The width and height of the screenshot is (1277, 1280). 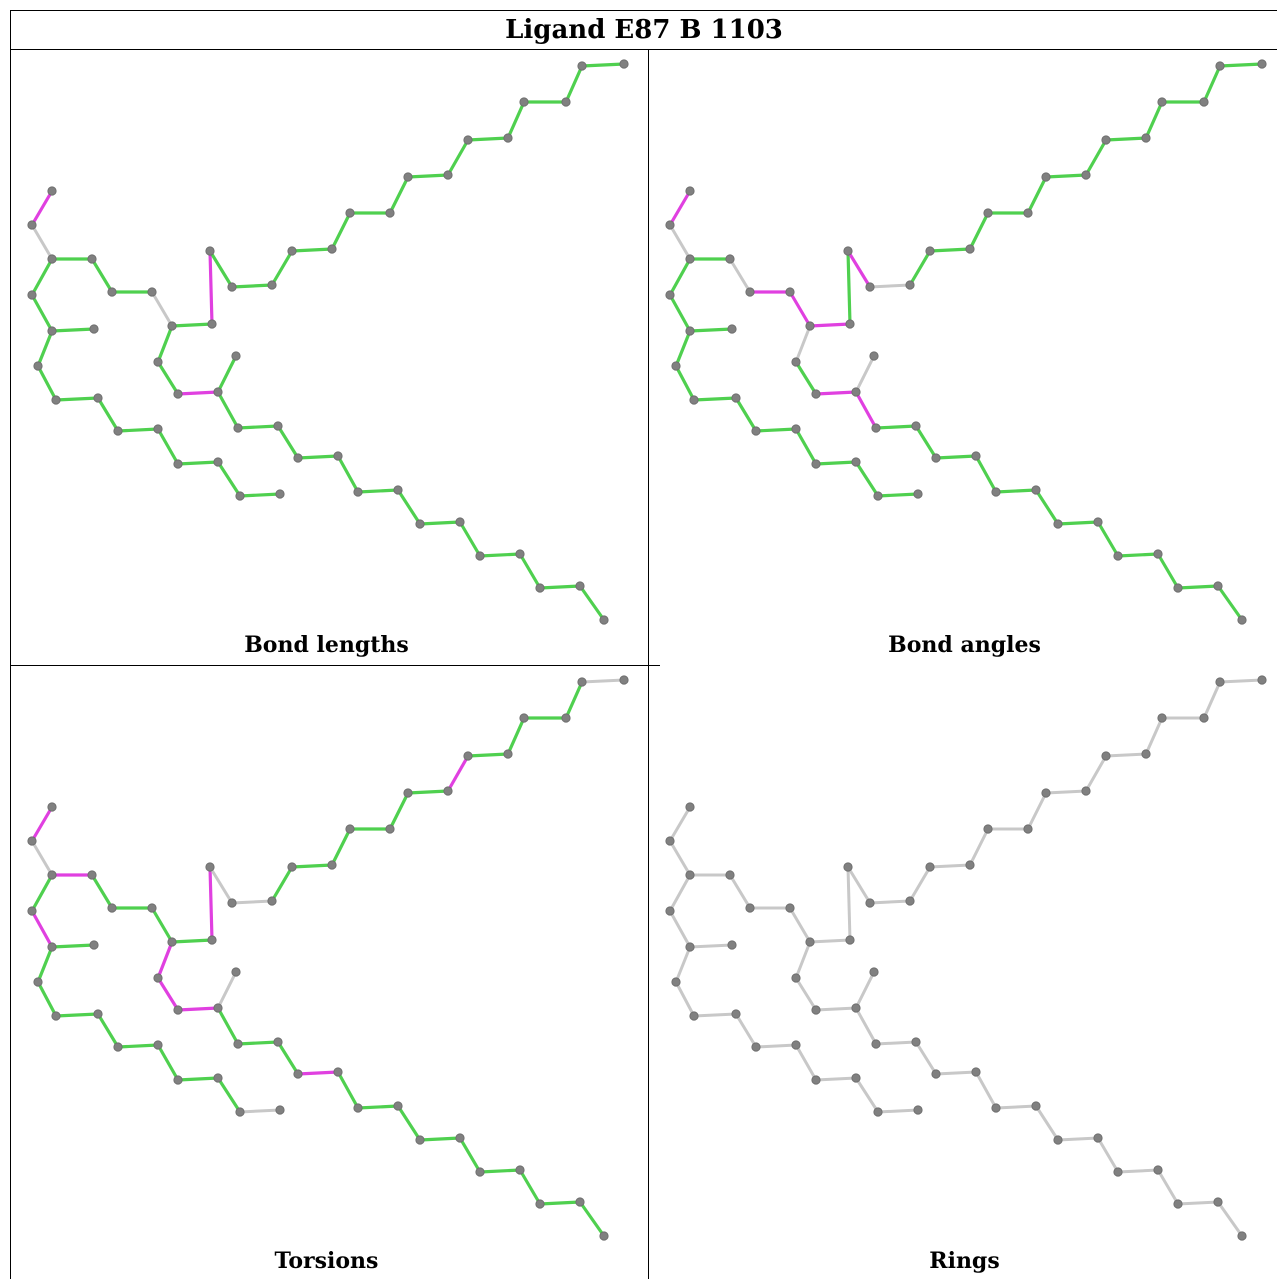 I want to click on grid-line-middle, so click(x=335, y=665).